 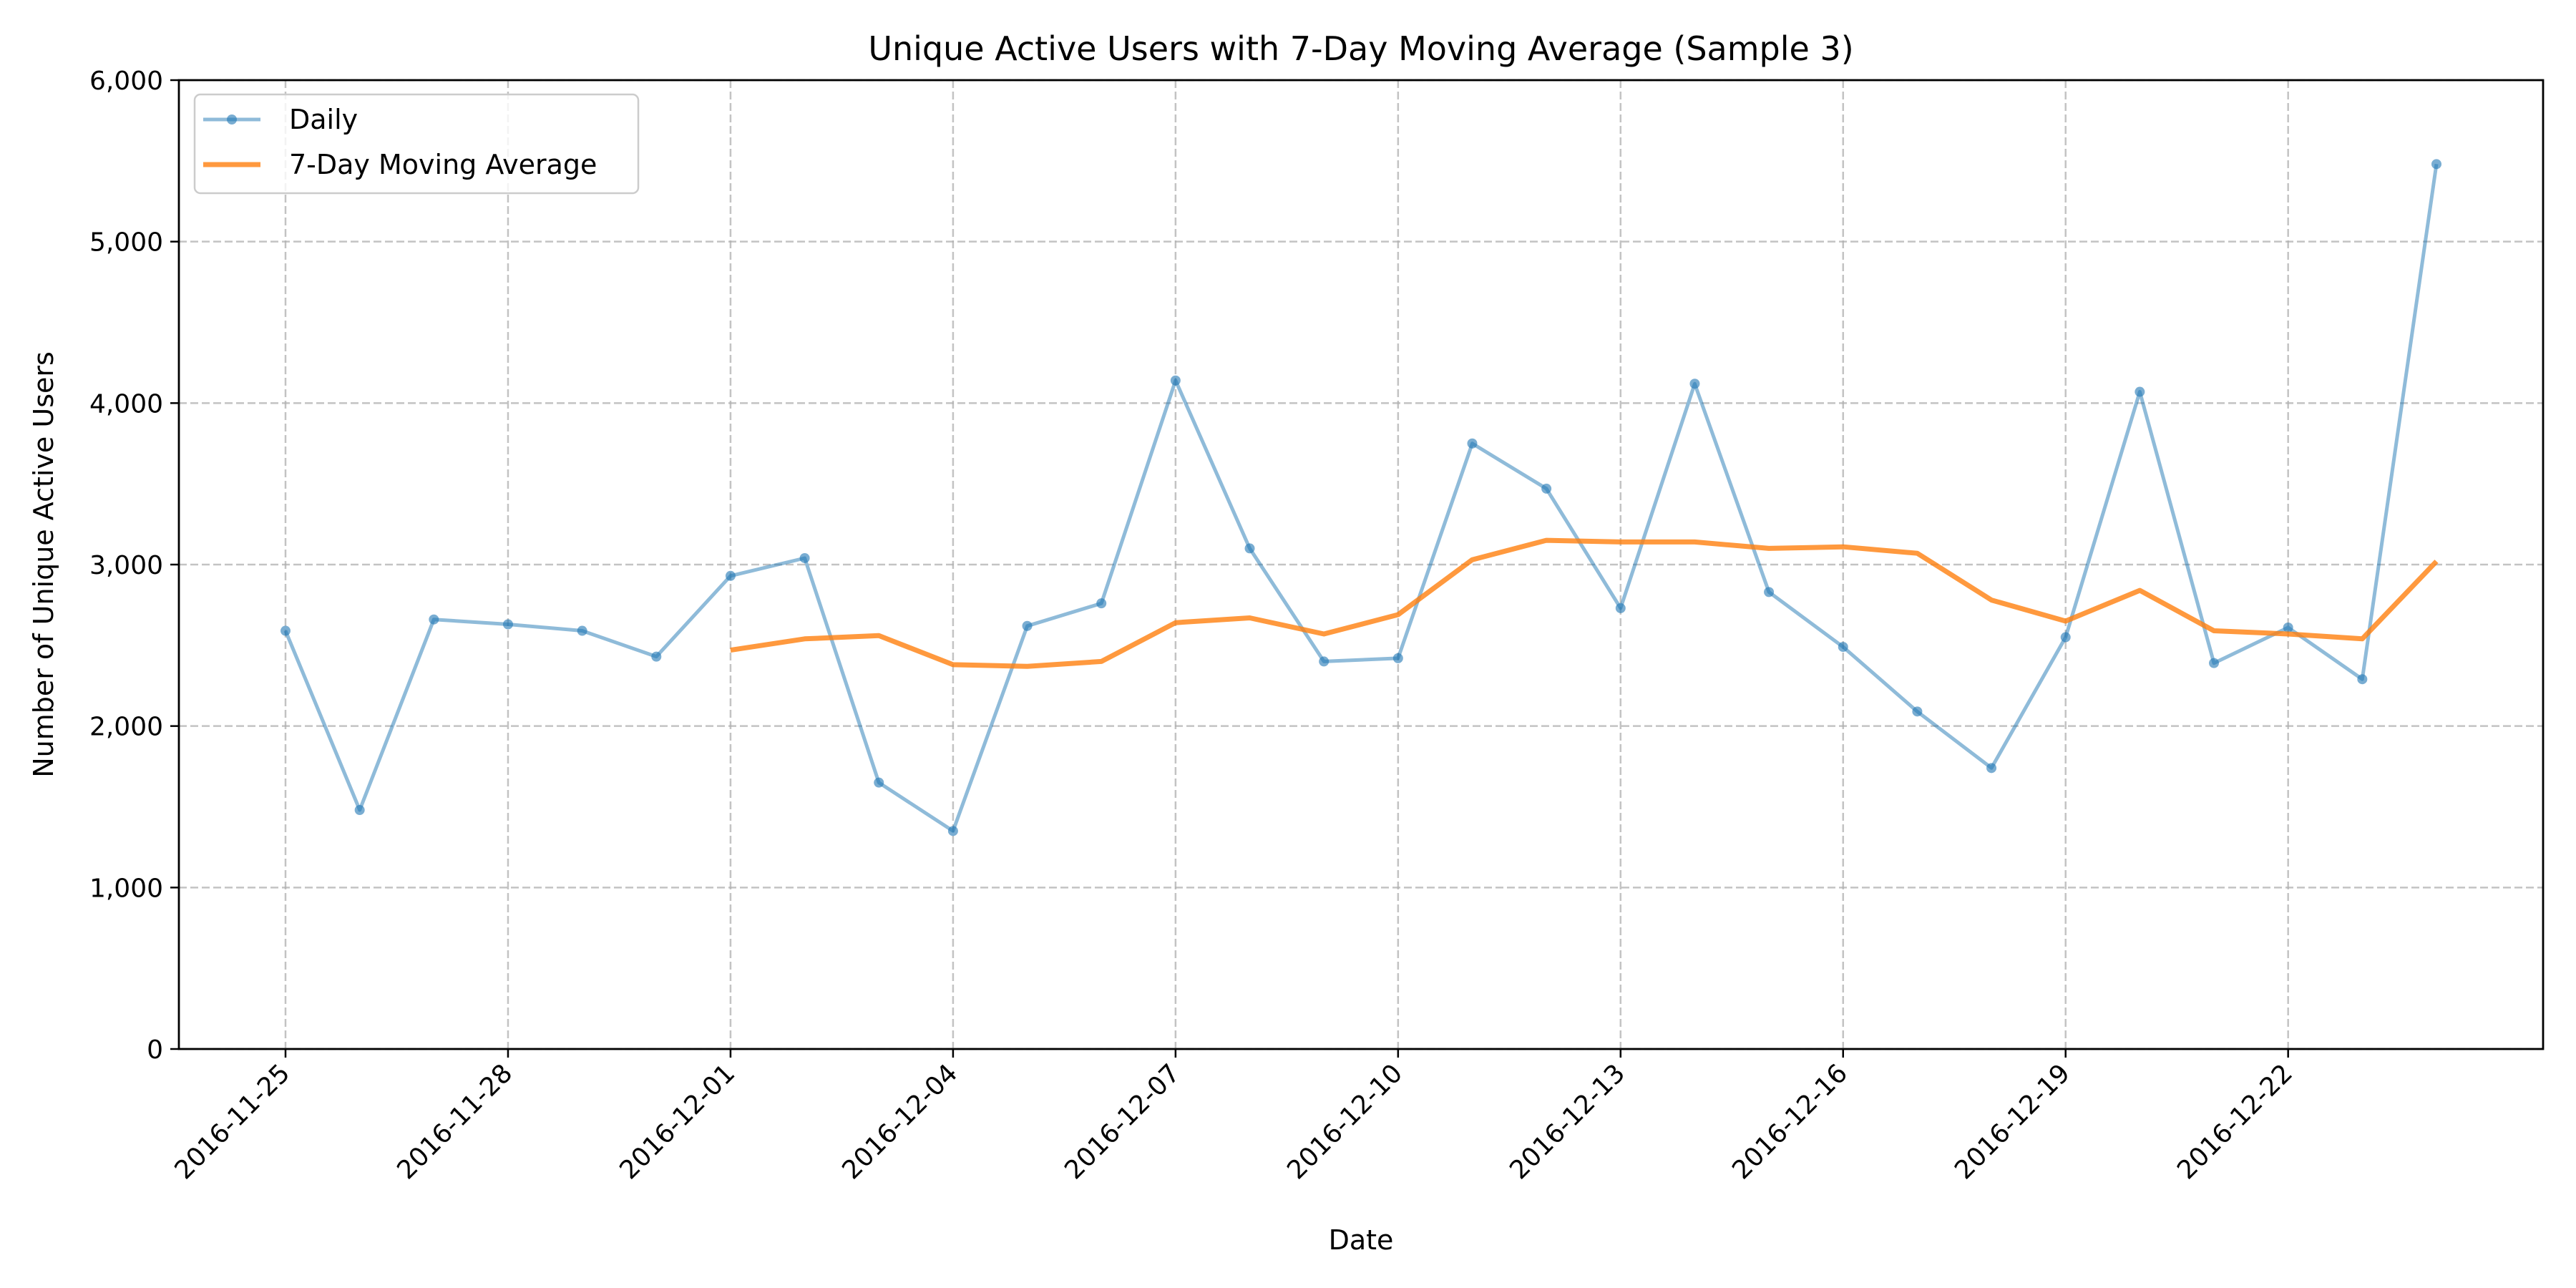 What do you see at coordinates (1584, 603) in the screenshot?
I see `series-line-moving-average` at bounding box center [1584, 603].